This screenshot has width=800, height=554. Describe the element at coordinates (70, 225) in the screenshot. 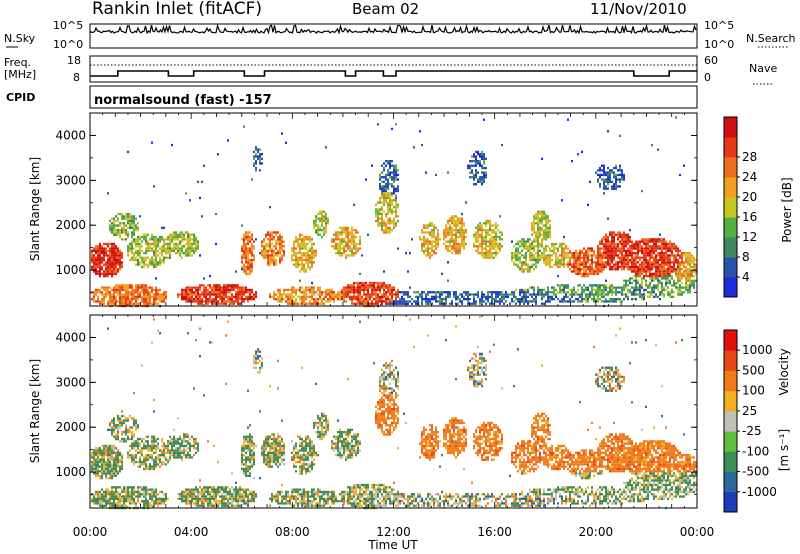

I see `range-tick-label: 2000` at that location.